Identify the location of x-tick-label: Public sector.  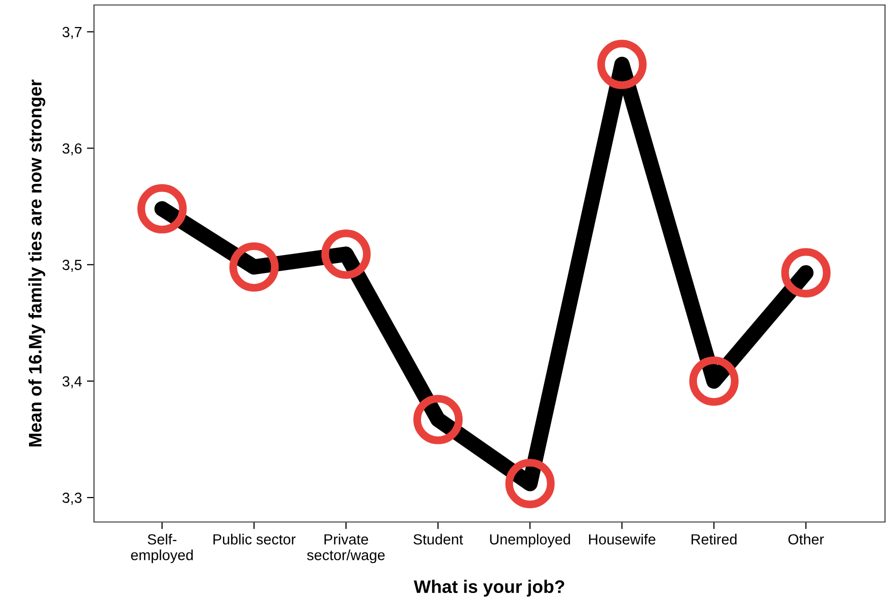
(254, 539).